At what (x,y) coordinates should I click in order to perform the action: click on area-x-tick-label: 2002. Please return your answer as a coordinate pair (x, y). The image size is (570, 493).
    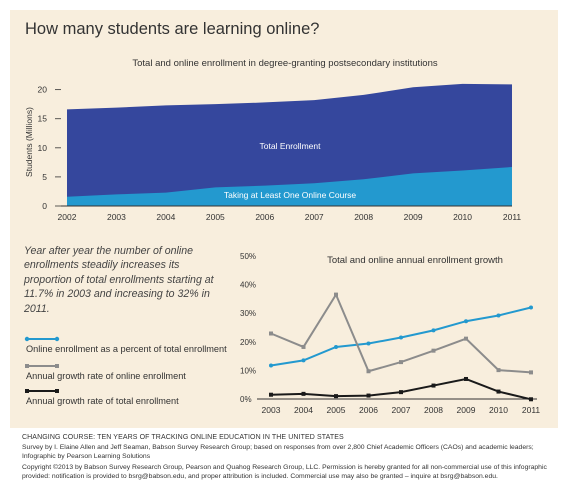
    Looking at the image, I should click on (67, 217).